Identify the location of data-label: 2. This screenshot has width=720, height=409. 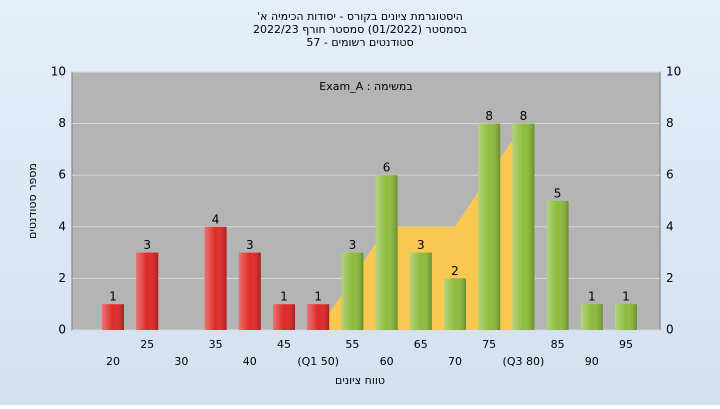
(455, 271).